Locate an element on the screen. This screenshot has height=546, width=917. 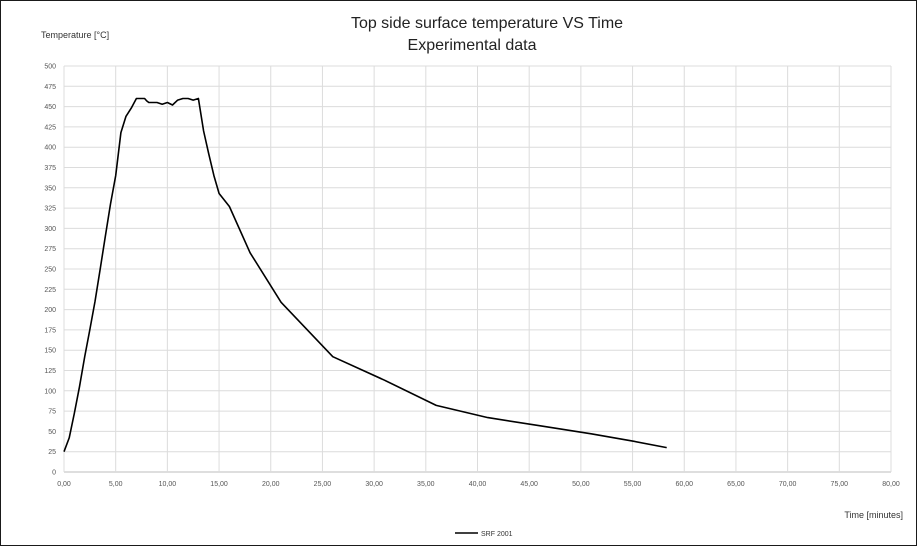
chart-subtitle: Experimental data is located at coordinates (472, 45).